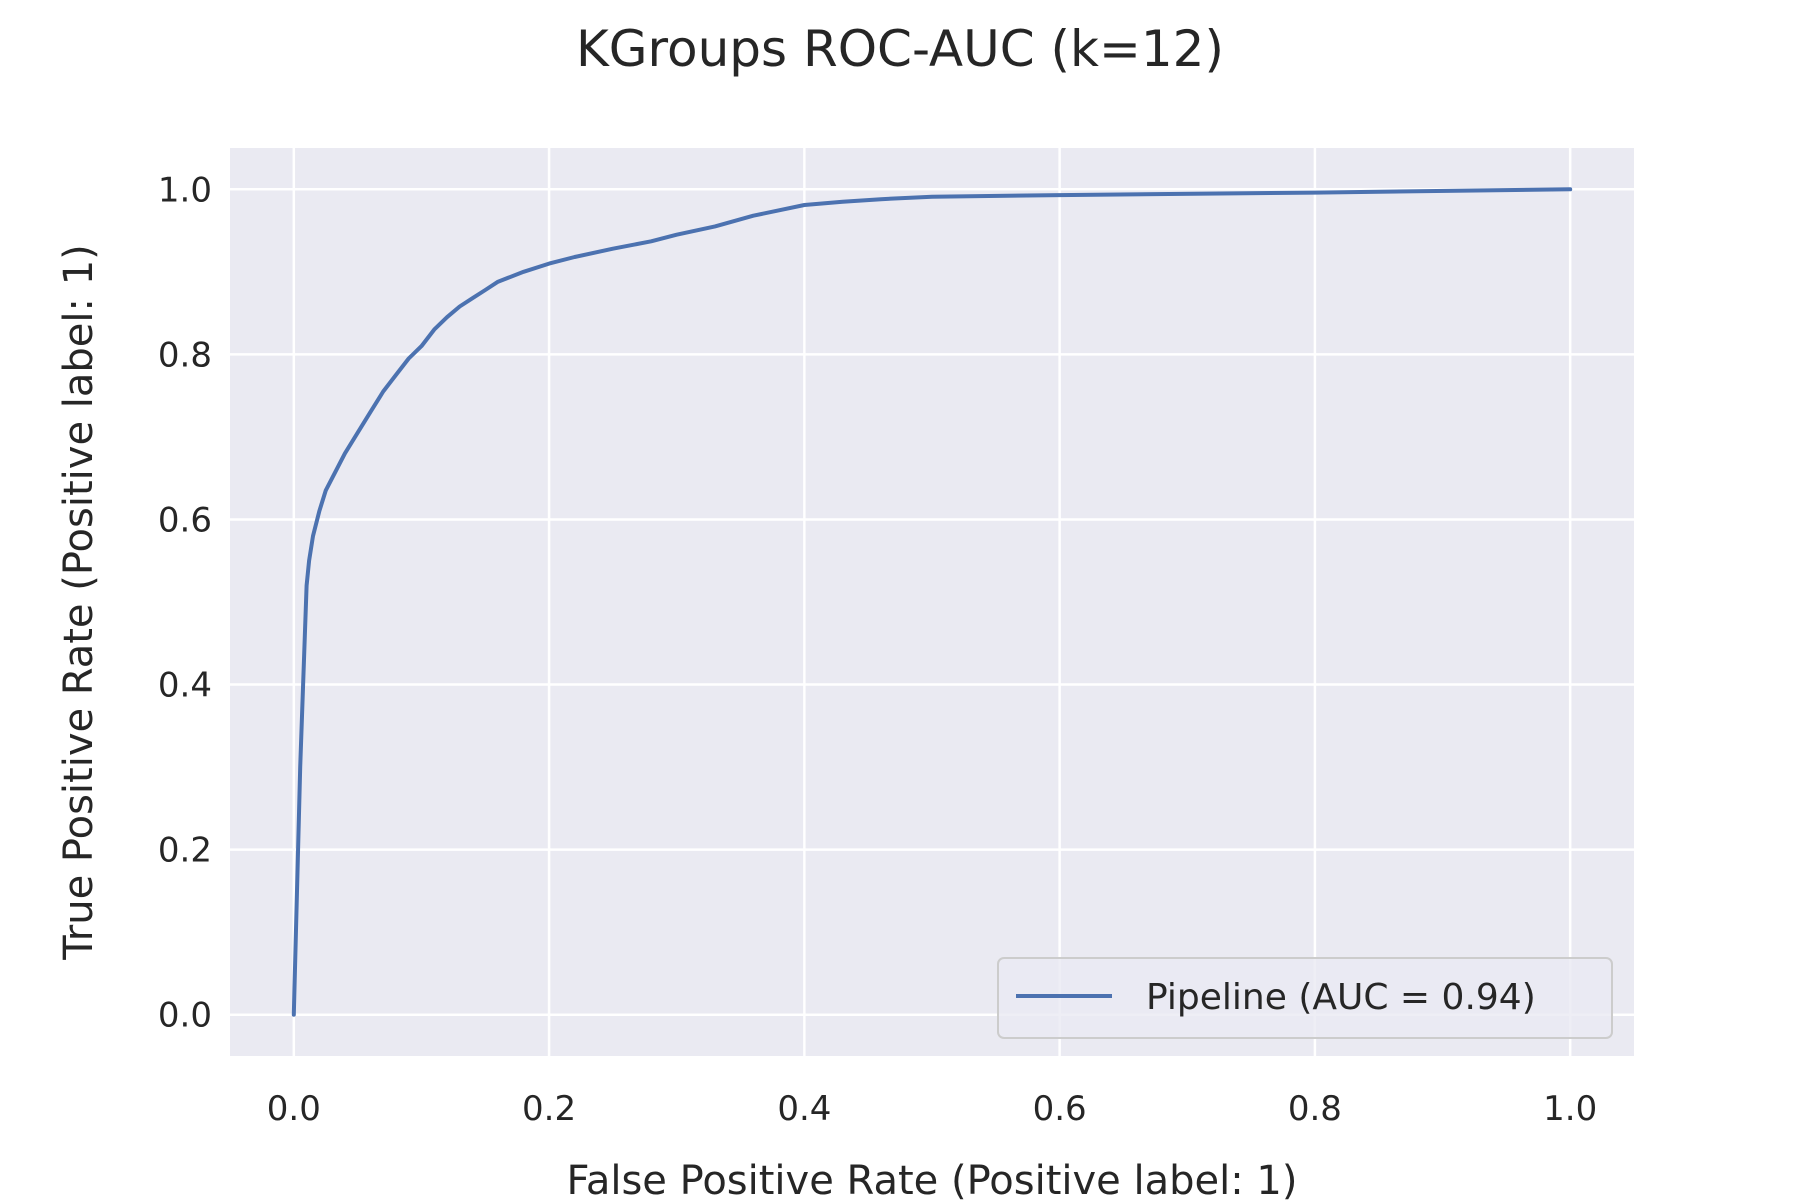 This screenshot has height=1200, width=1800. I want to click on legend-label: Pipeline (AUC = 0.94), so click(1341, 997).